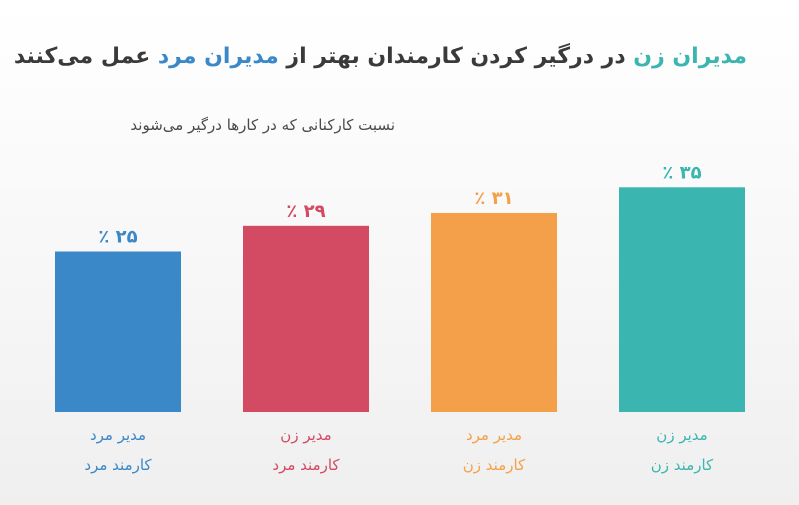 The height and width of the screenshot is (505, 799). What do you see at coordinates (494, 465) in the screenshot?
I see `category-employee-label-3: کارمند زن` at bounding box center [494, 465].